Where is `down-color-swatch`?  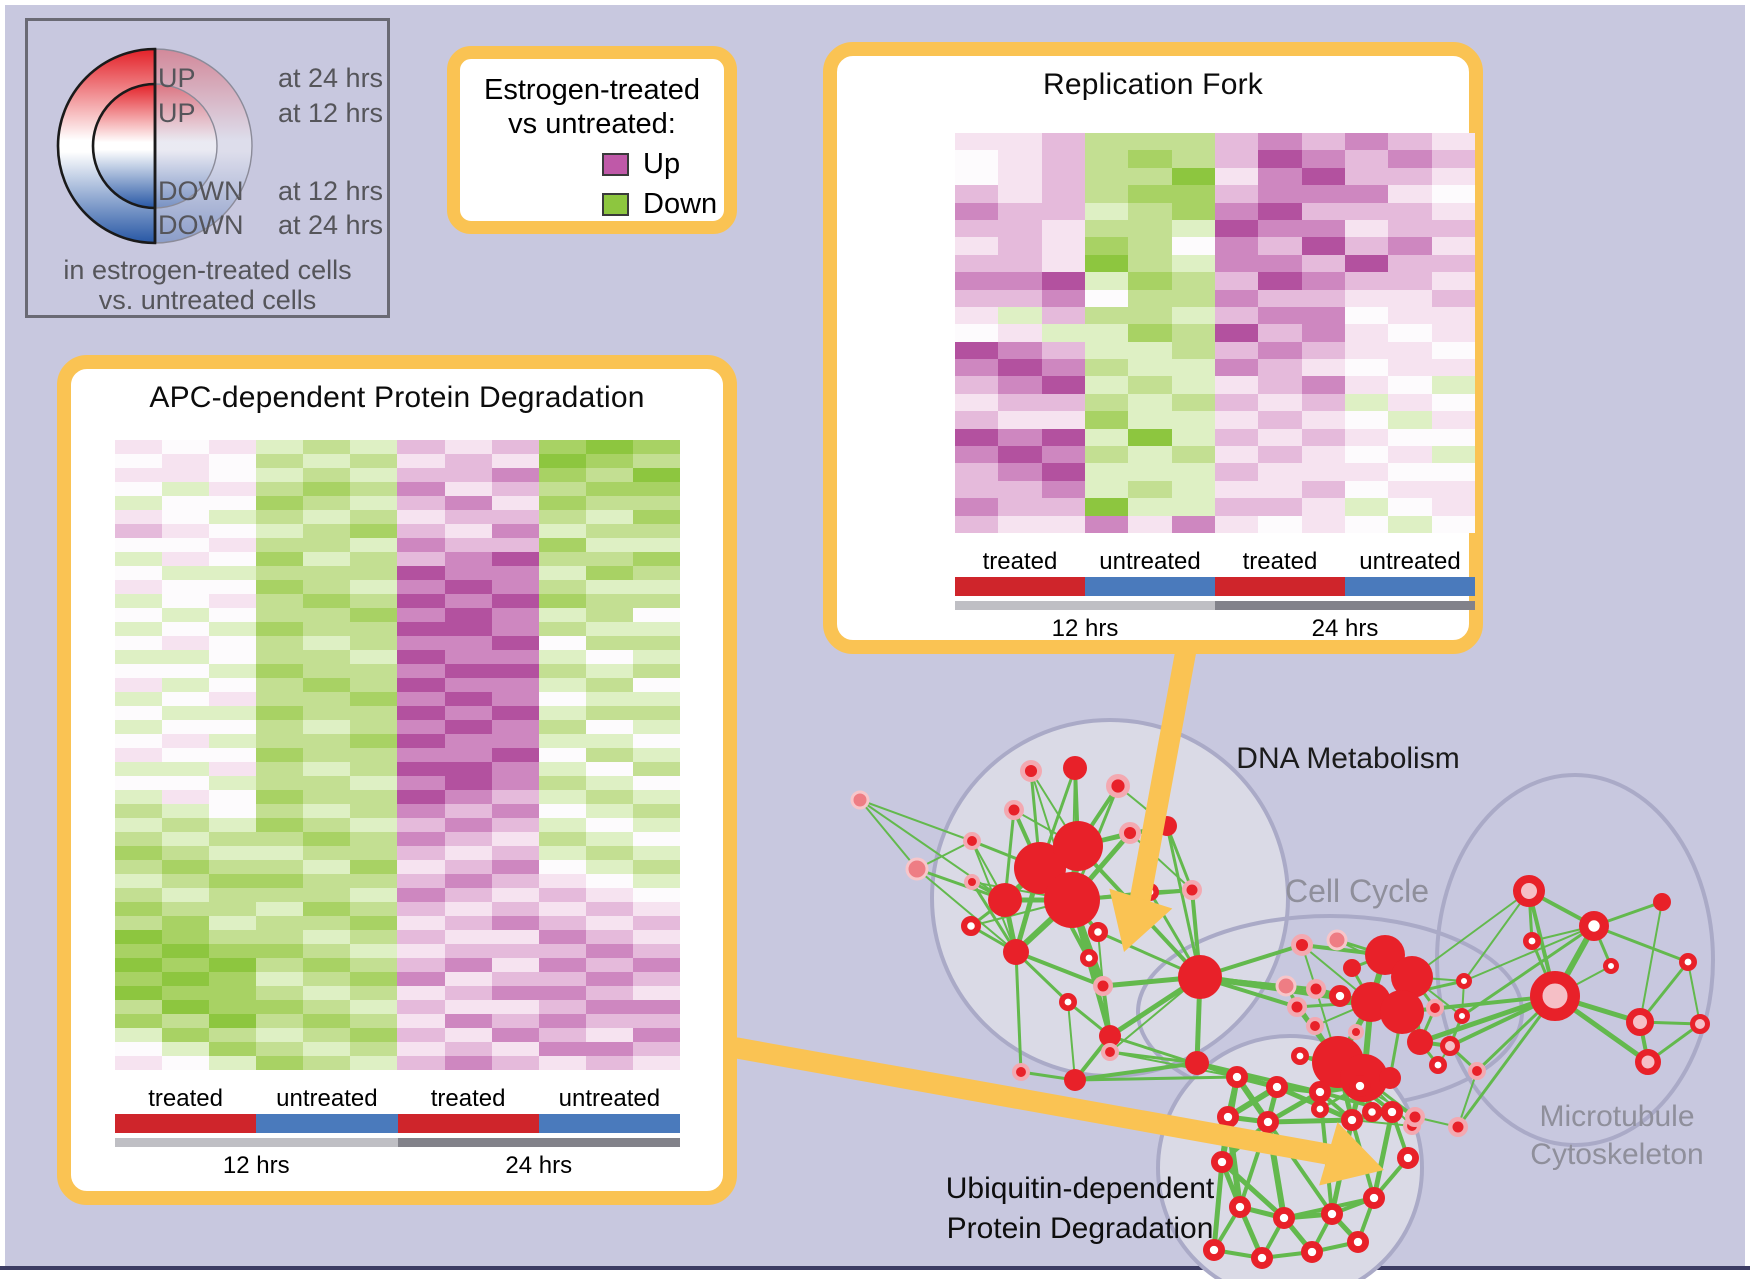 down-color-swatch is located at coordinates (615, 204).